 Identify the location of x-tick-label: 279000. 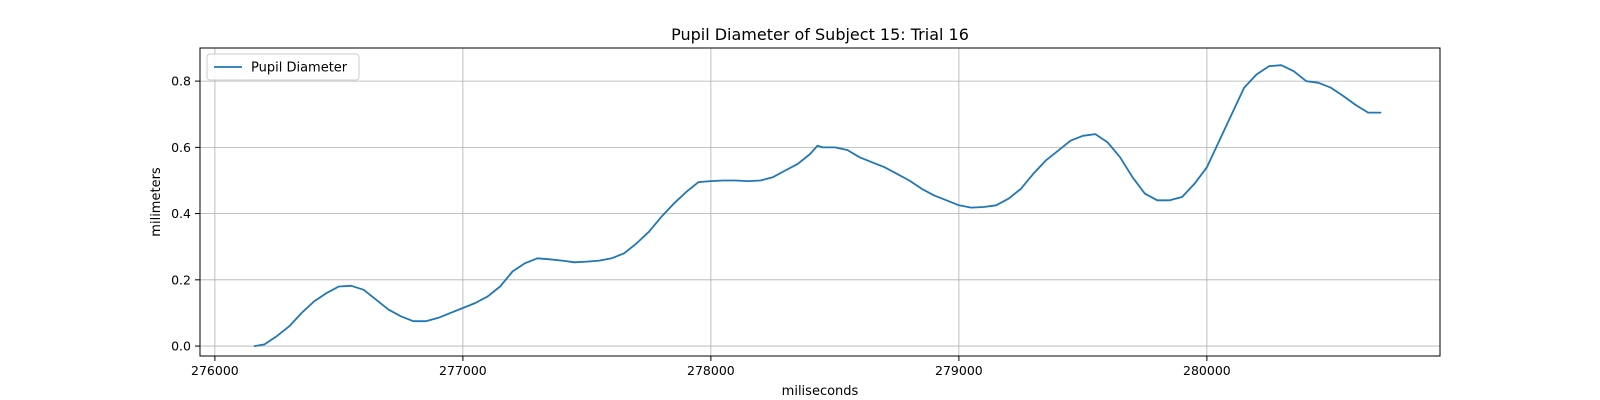
(959, 370).